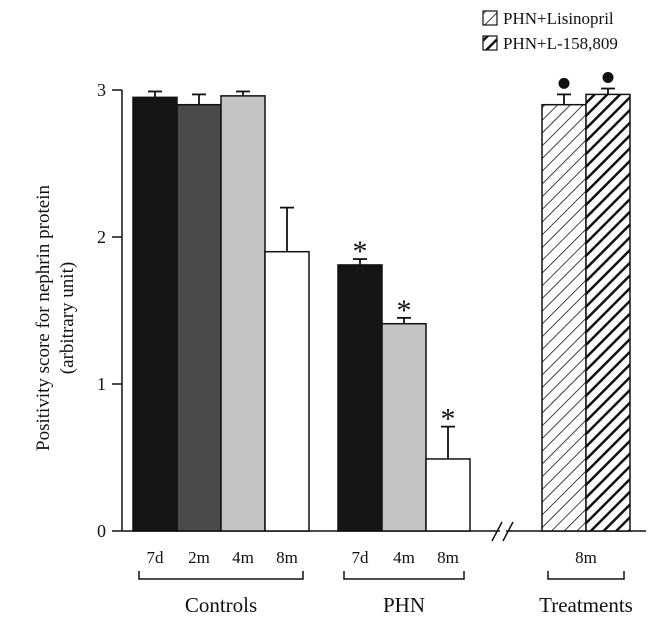 This screenshot has height=619, width=666. I want to click on y-axis: 0 1 2 3, so click(110, 310).